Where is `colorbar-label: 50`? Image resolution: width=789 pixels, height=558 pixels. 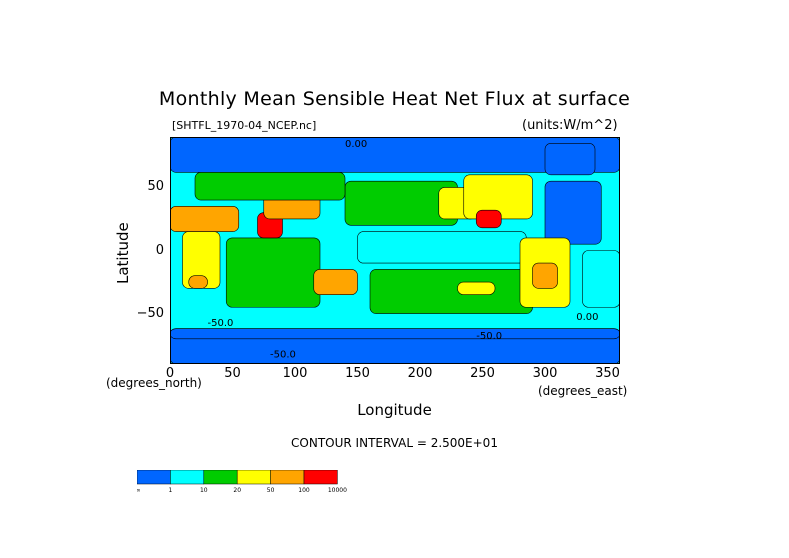 colorbar-label: 50 is located at coordinates (271, 490).